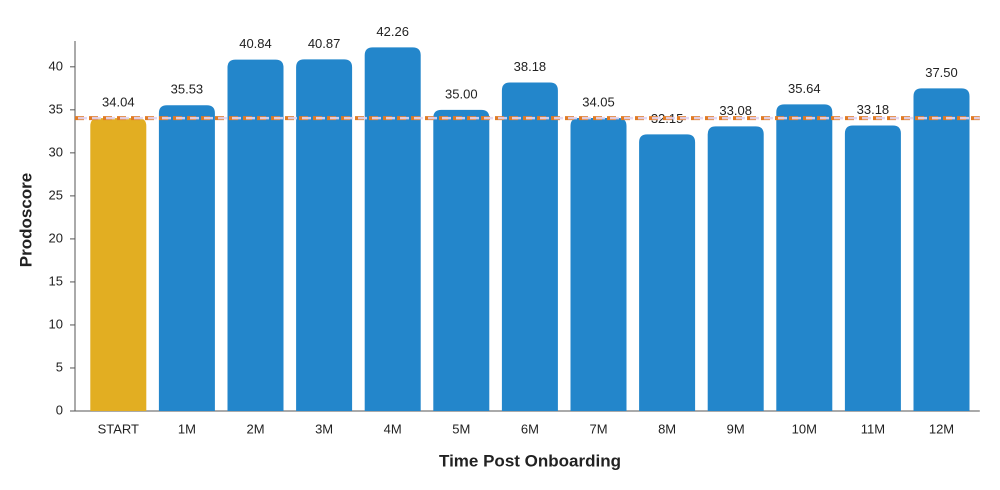 Image resolution: width=1000 pixels, height=490 pixels. What do you see at coordinates (255, 428) in the screenshot?
I see `x-tick-label: 2M` at bounding box center [255, 428].